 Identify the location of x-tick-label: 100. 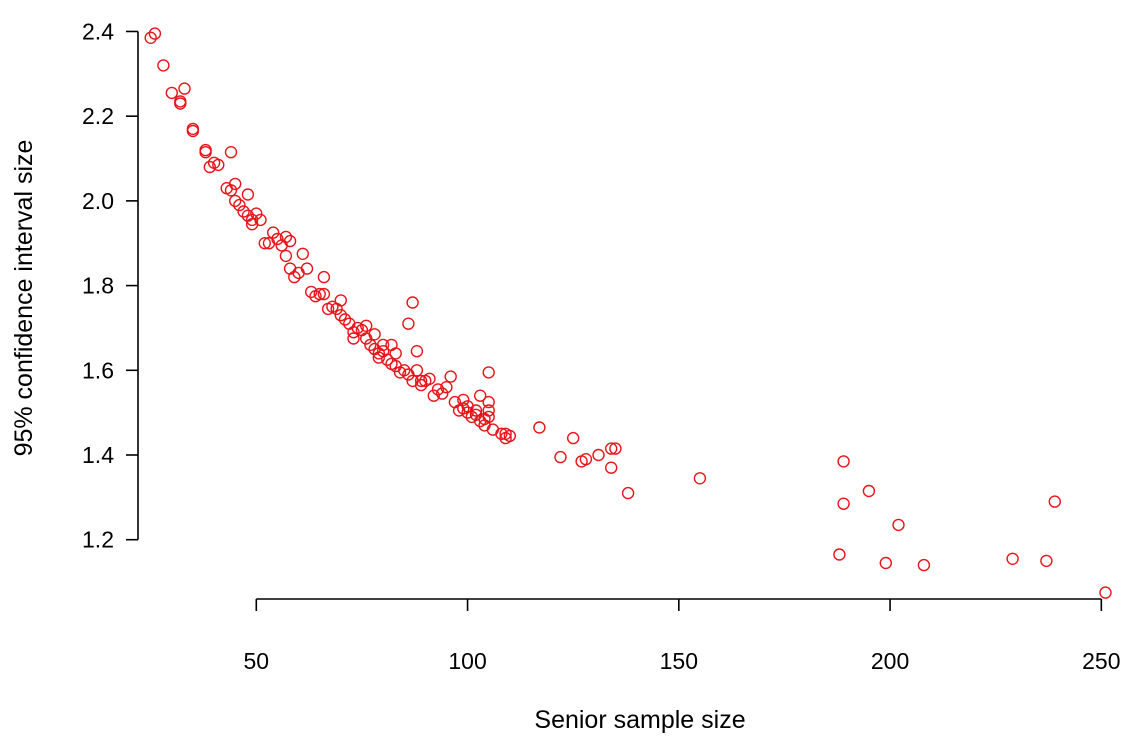
(467, 661).